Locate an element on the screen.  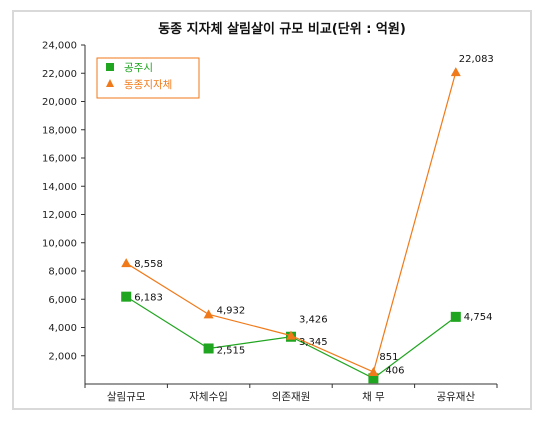
x-axis: 살림규모 자체수입 의존재원 채 무 공유재산 is located at coordinates (291, 393).